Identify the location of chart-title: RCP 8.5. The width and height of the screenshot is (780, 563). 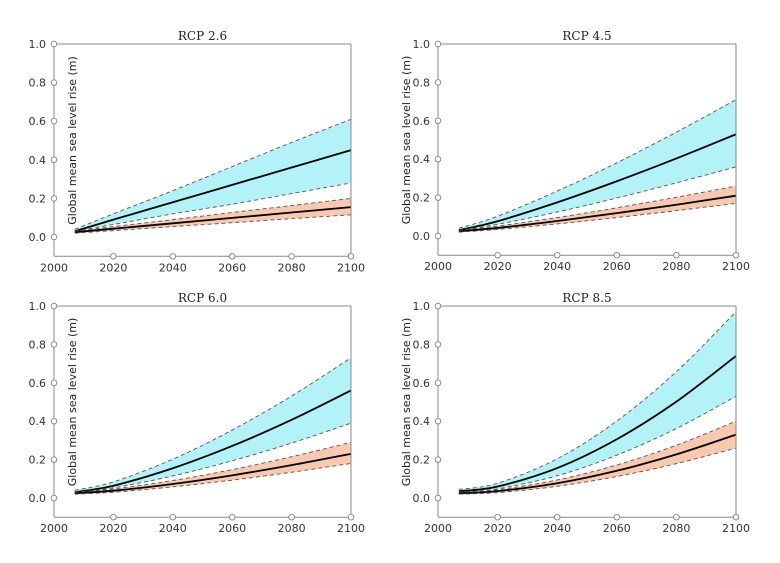
(586, 298).